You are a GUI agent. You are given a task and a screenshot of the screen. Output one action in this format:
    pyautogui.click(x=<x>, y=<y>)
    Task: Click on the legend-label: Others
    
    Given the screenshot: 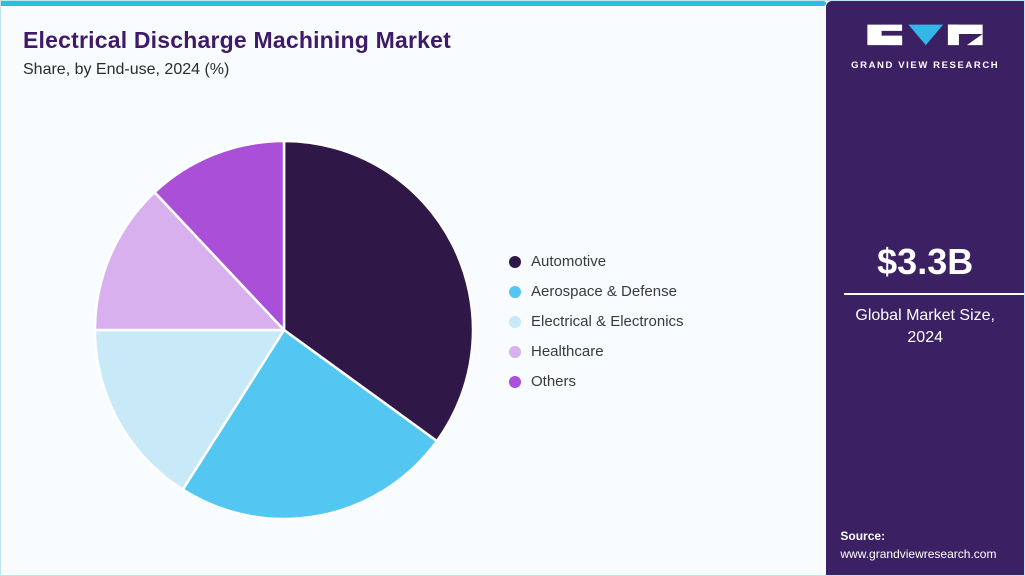 What is the action you would take?
    pyautogui.click(x=554, y=381)
    